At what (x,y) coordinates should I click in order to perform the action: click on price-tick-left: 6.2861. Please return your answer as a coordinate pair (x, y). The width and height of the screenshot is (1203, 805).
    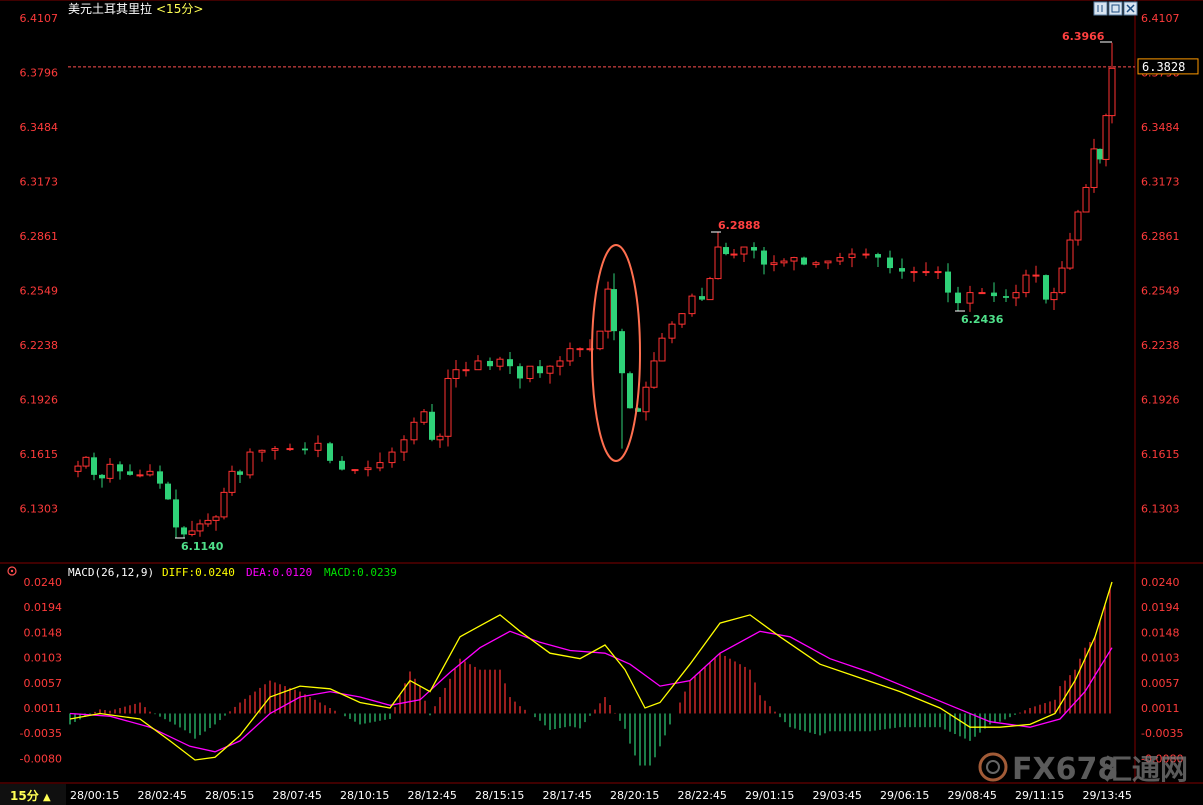
    Looking at the image, I should click on (39, 236).